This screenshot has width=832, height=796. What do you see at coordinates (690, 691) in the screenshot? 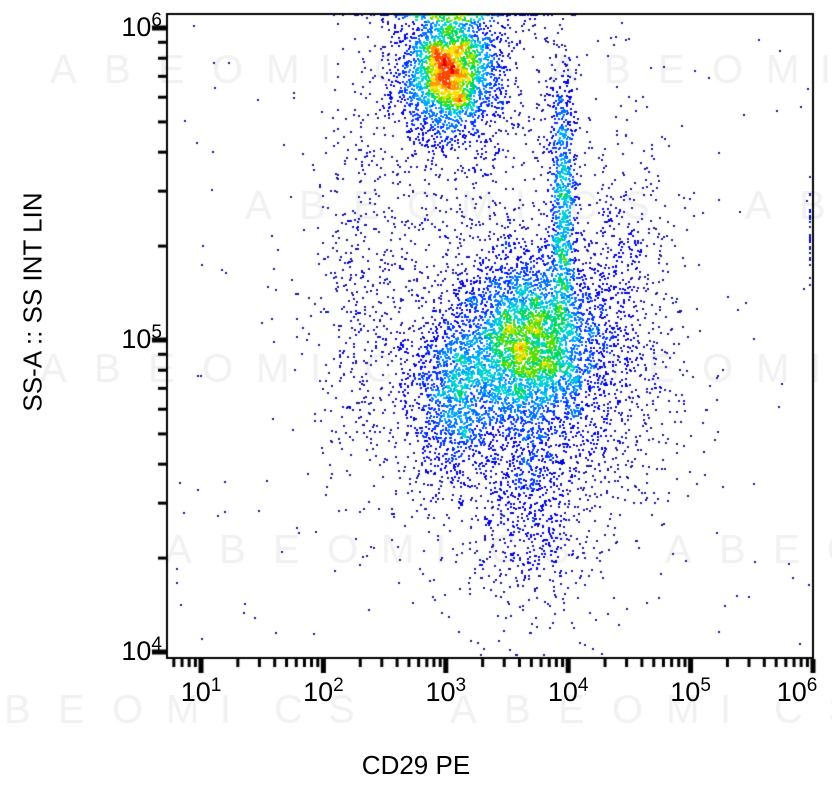
I see `x-tick-label: 10⁵` at bounding box center [690, 691].